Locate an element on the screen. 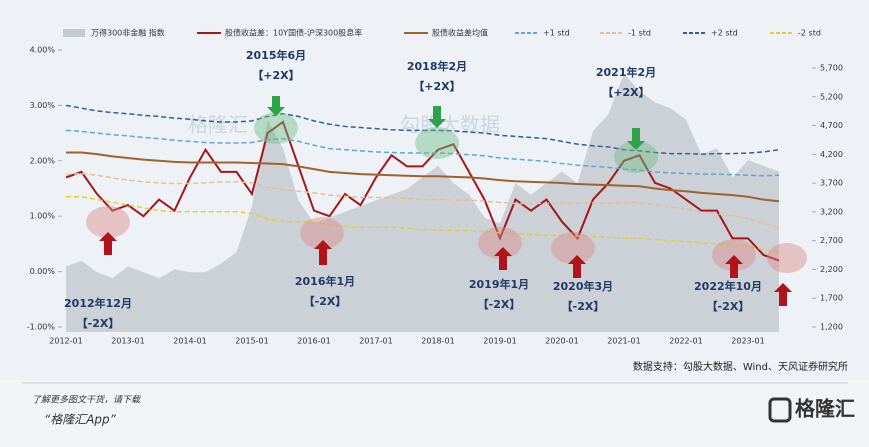 The height and width of the screenshot is (447, 869). legend-label: -2 std is located at coordinates (809, 33).